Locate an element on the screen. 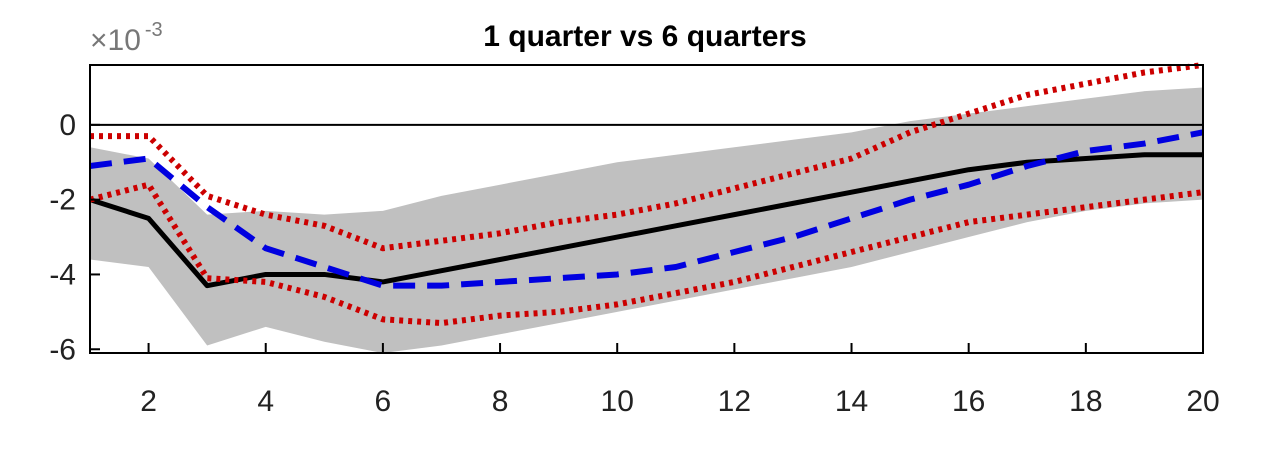 Image resolution: width=1267 pixels, height=450 pixels. x-tick-label: 10 is located at coordinates (617, 401).